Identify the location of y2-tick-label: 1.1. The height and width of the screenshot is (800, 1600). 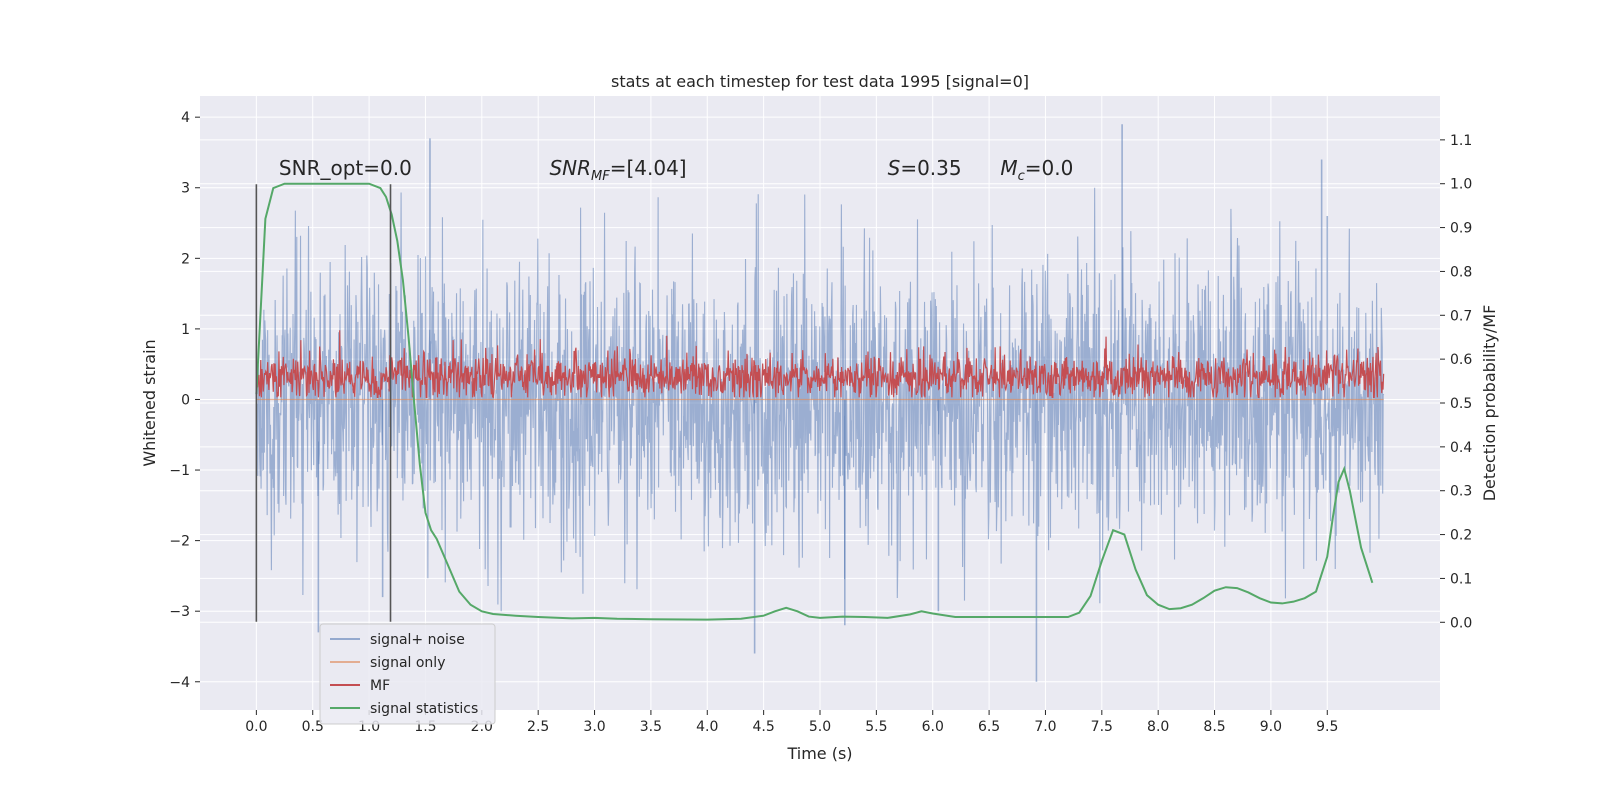
(1461, 141).